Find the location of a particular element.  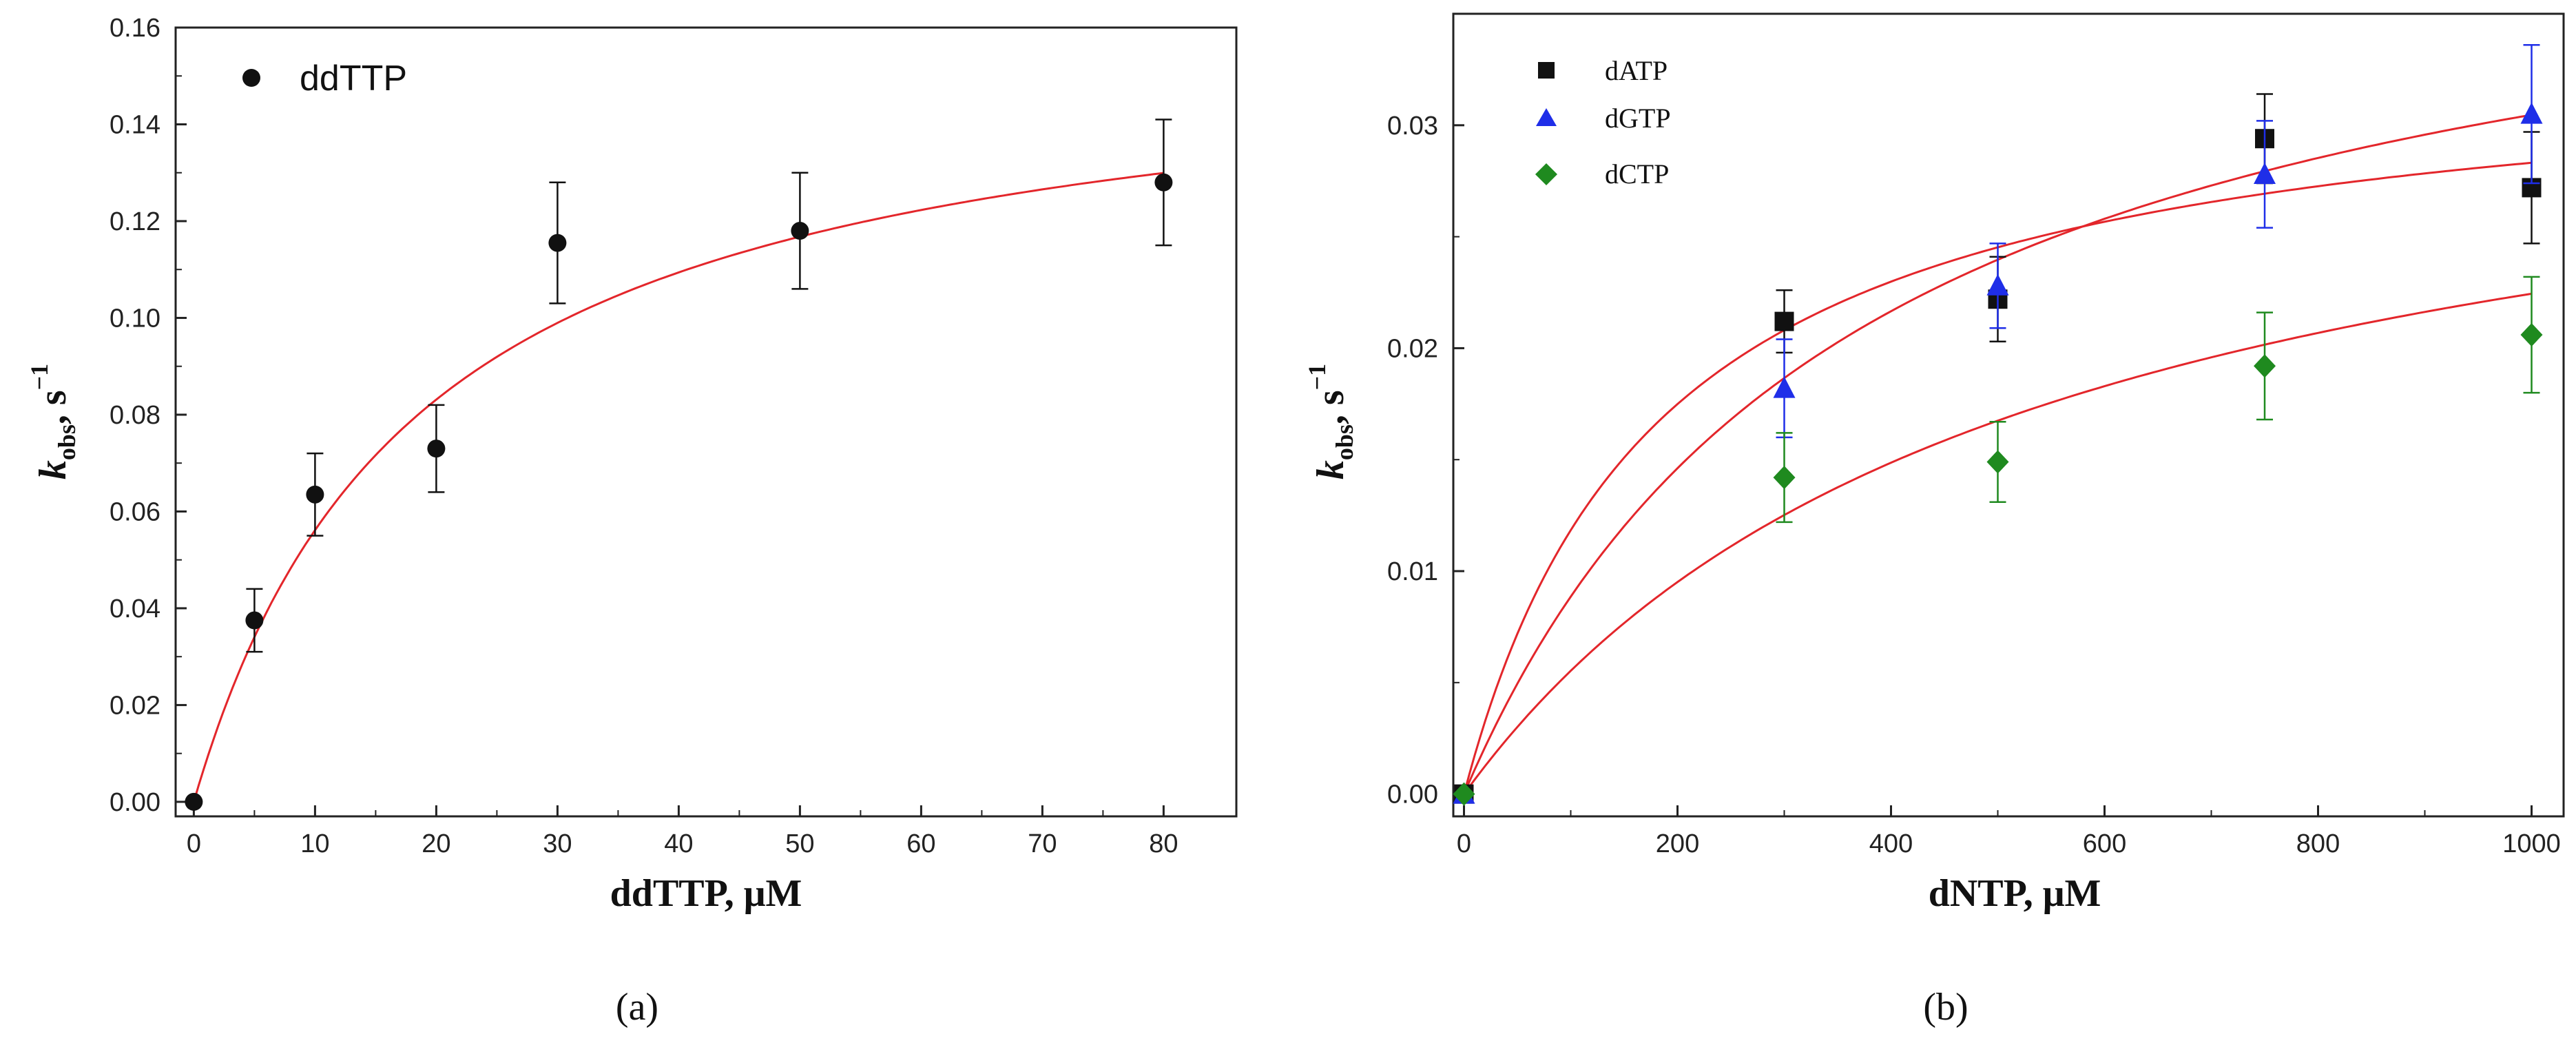

panel-a-ylabel-unit: , s is located at coordinates (53, 407).